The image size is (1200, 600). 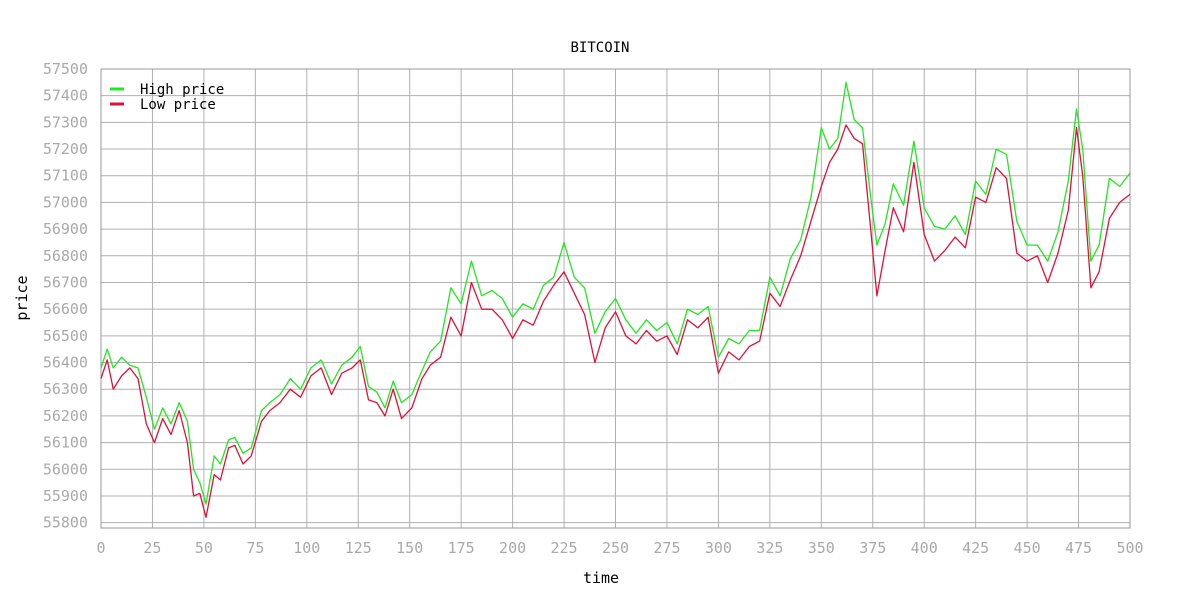 I want to click on y-tick-label: 56400, so click(x=65, y=363).